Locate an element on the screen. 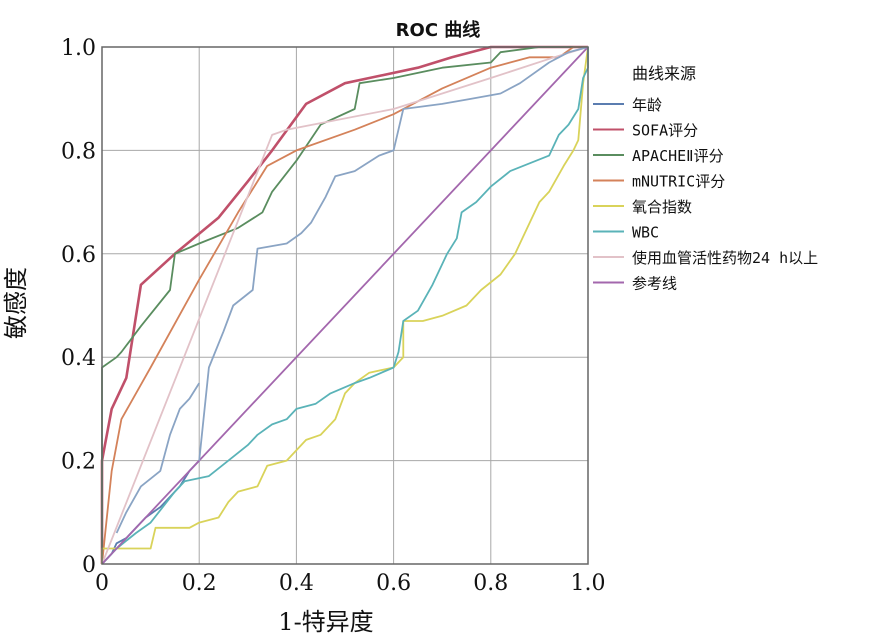  legend-label: APACHEⅡ评分 is located at coordinates (678, 156).